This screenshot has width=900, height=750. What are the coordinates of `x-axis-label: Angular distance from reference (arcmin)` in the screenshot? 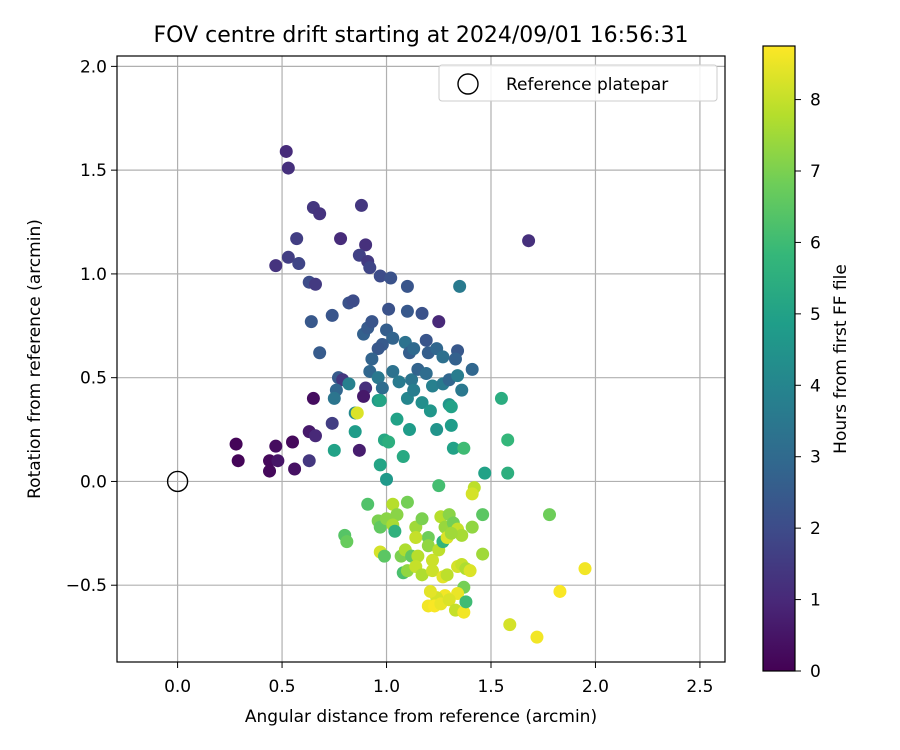 It's located at (421, 717).